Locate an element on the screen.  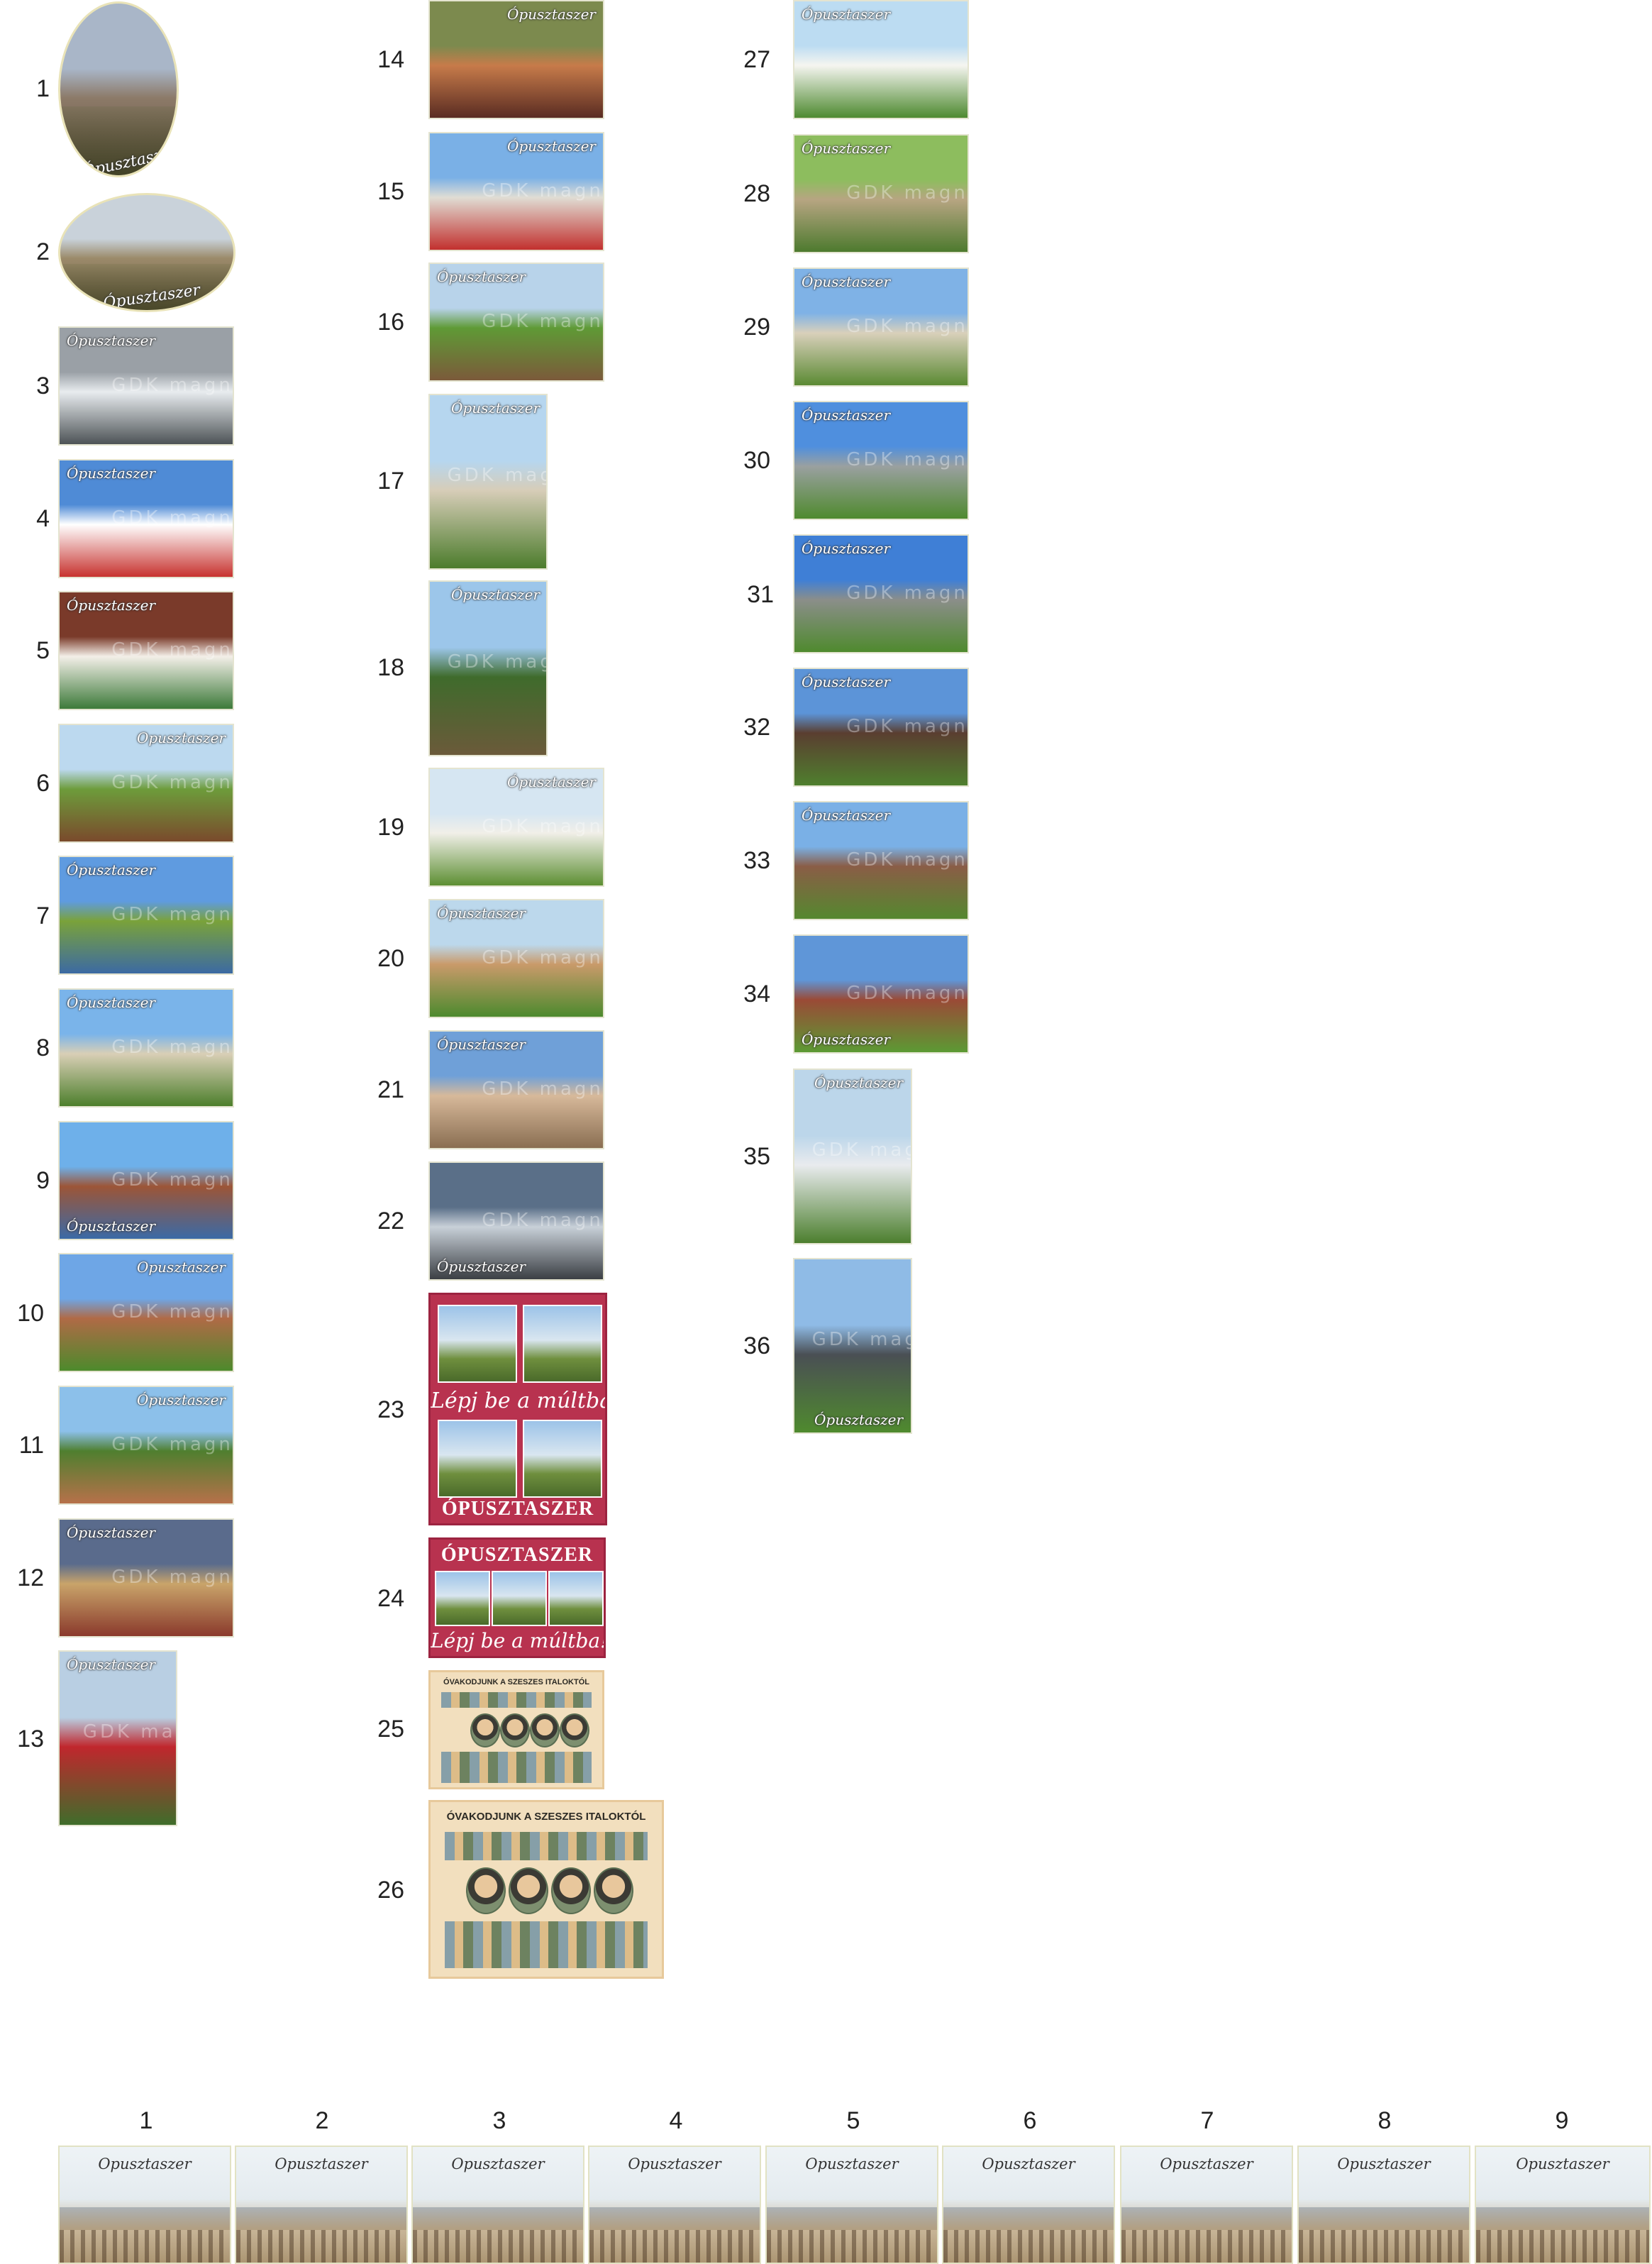
item-number-30: 30 is located at coordinates (756, 460).